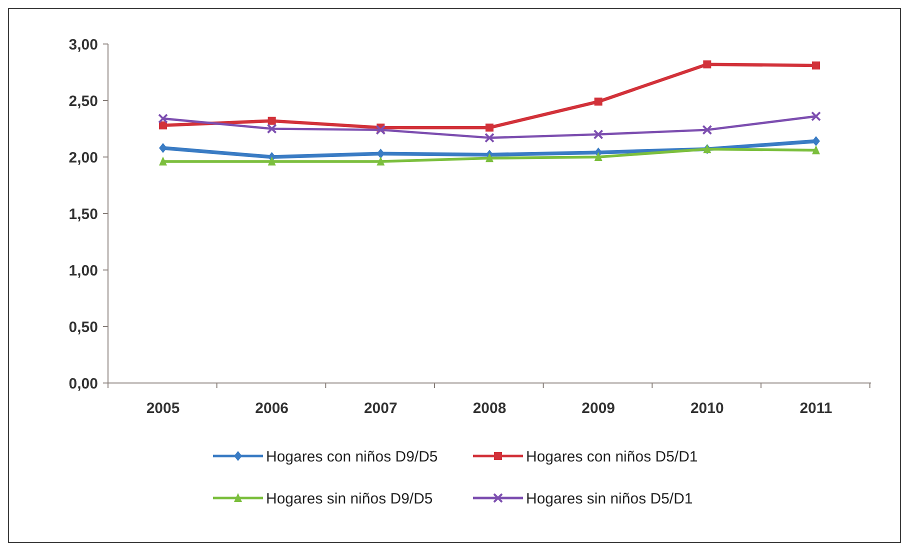  I want to click on y-tick-label: 2,50, so click(83, 101).